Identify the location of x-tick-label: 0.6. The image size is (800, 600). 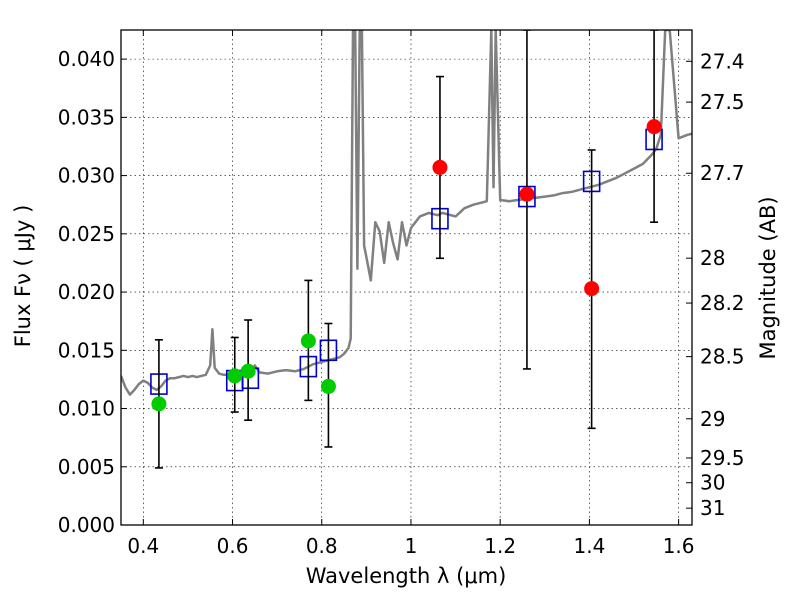
(233, 546).